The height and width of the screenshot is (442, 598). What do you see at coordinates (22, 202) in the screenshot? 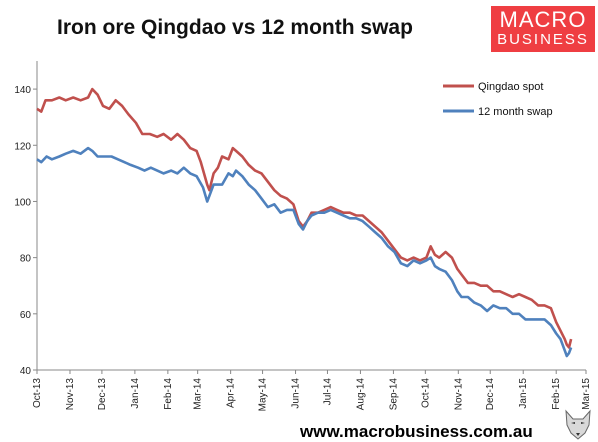
I see `y-tick-label: 100` at bounding box center [22, 202].